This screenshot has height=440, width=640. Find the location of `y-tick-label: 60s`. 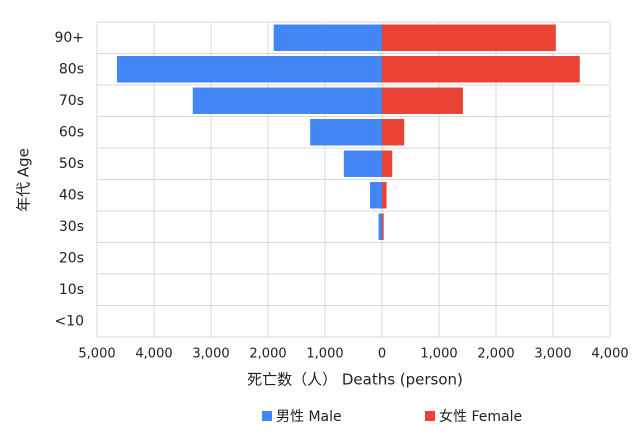

y-tick-label: 60s is located at coordinates (71, 132).